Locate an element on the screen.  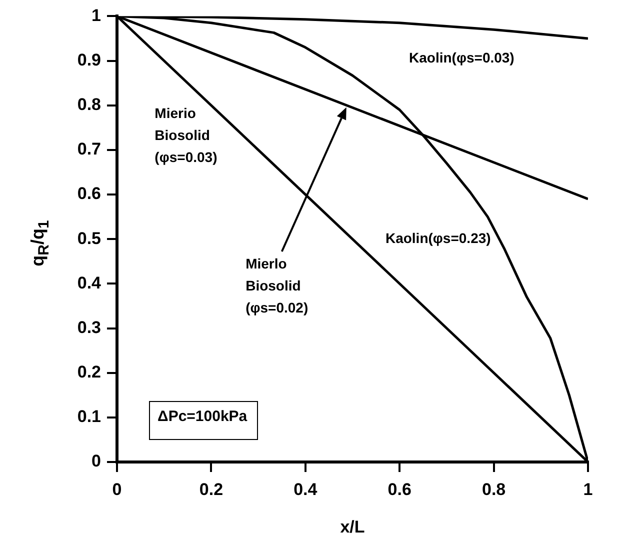
y-tick-label: 0.1 is located at coordinates (89, 416).